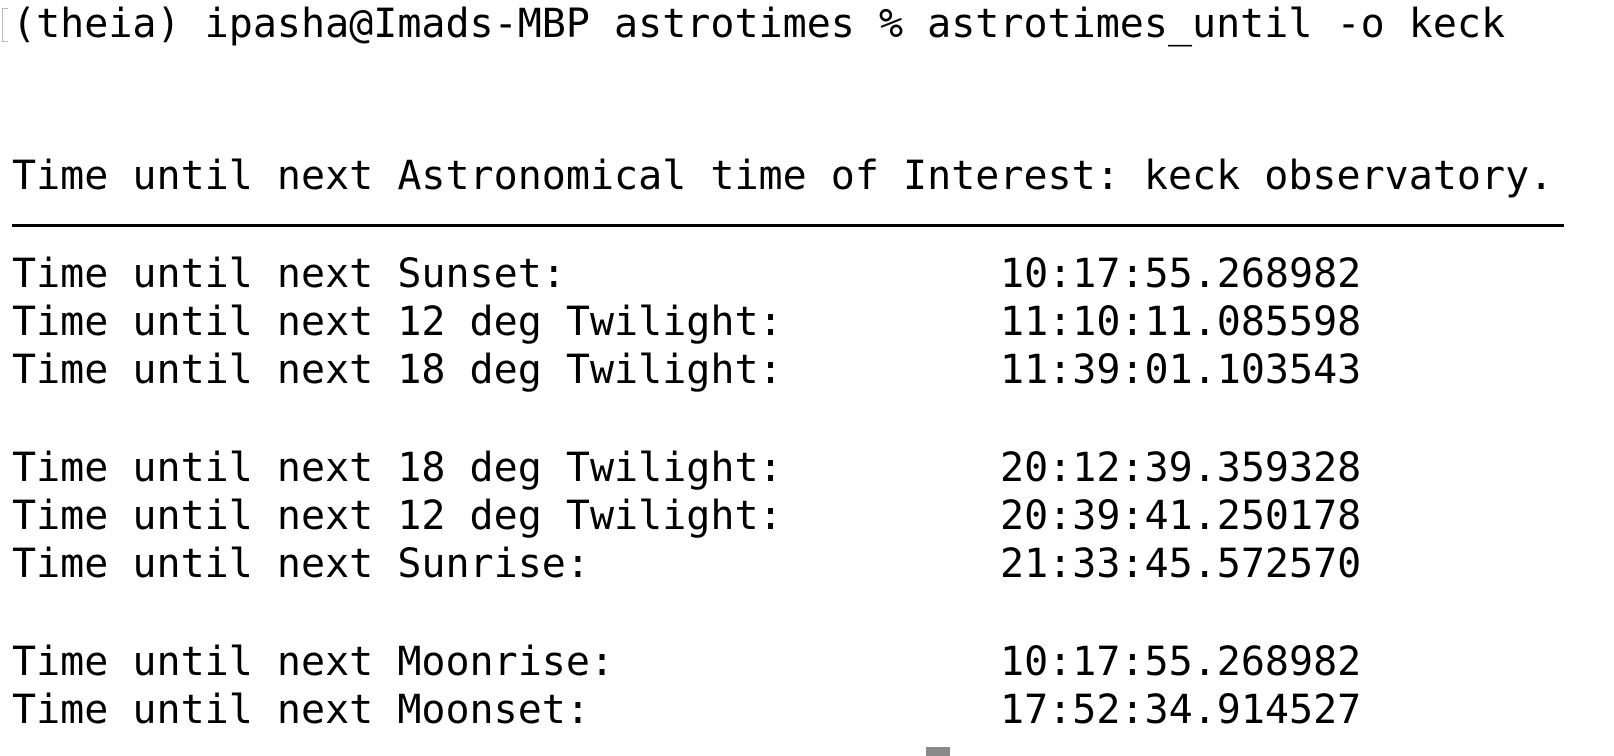 This screenshot has height=756, width=1614. Describe the element at coordinates (938, 751) in the screenshot. I see `text-cursor` at that location.